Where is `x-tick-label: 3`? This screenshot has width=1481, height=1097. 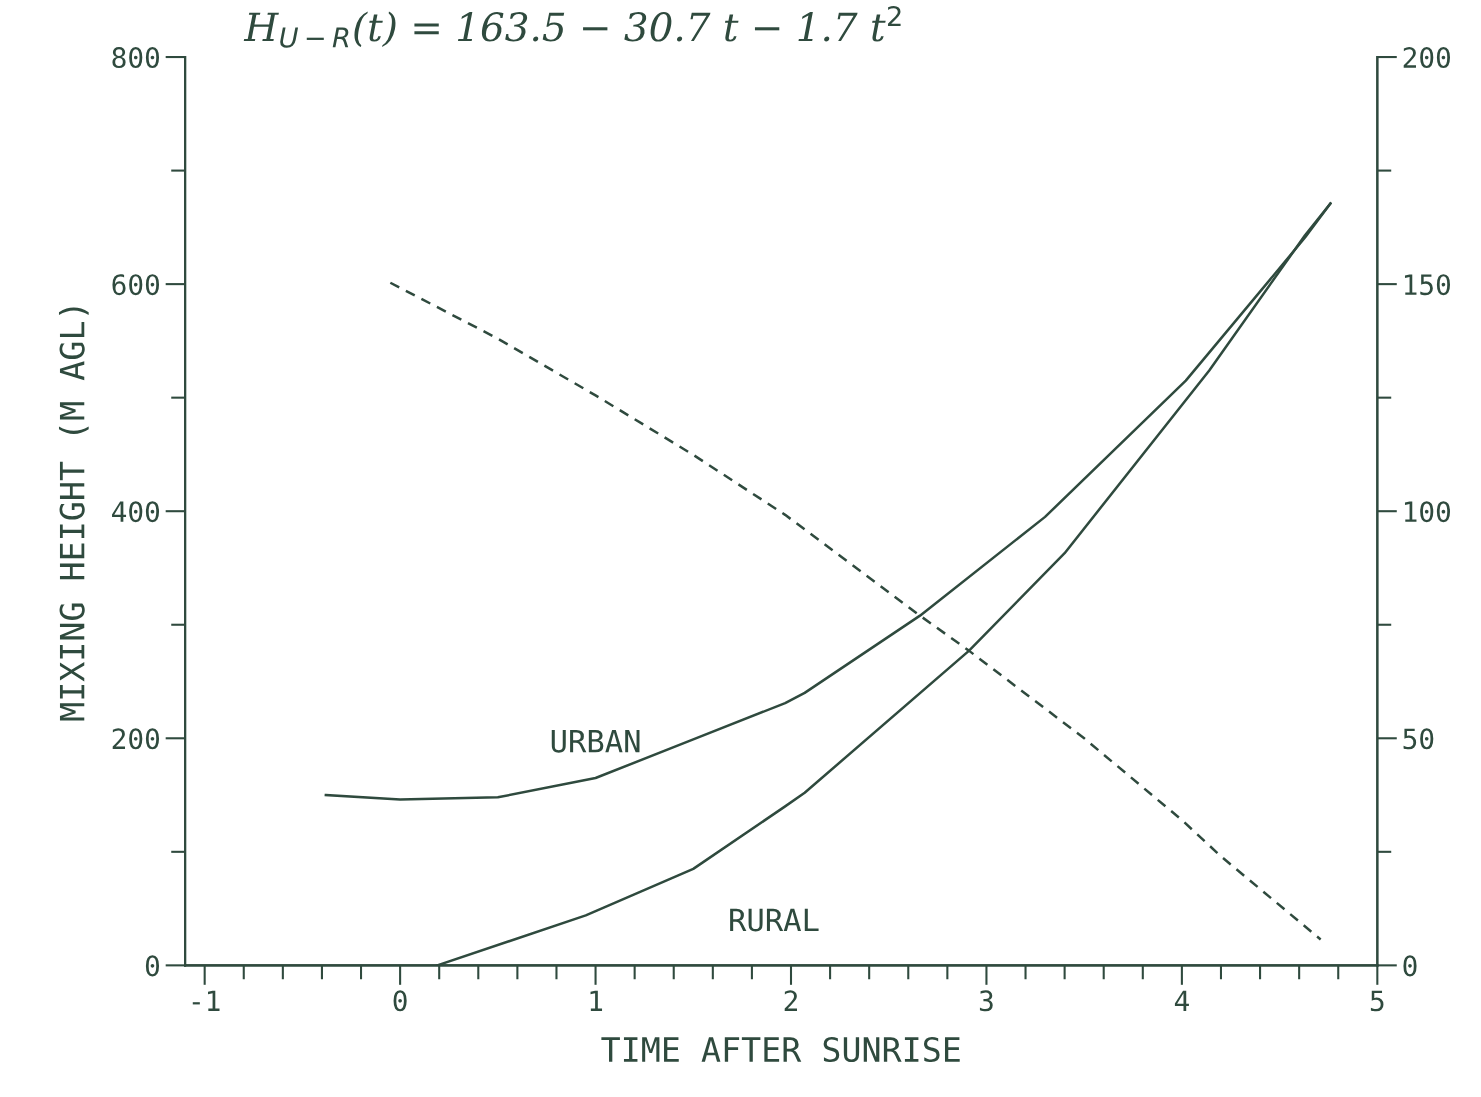
x-tick-label: 3 is located at coordinates (986, 1001).